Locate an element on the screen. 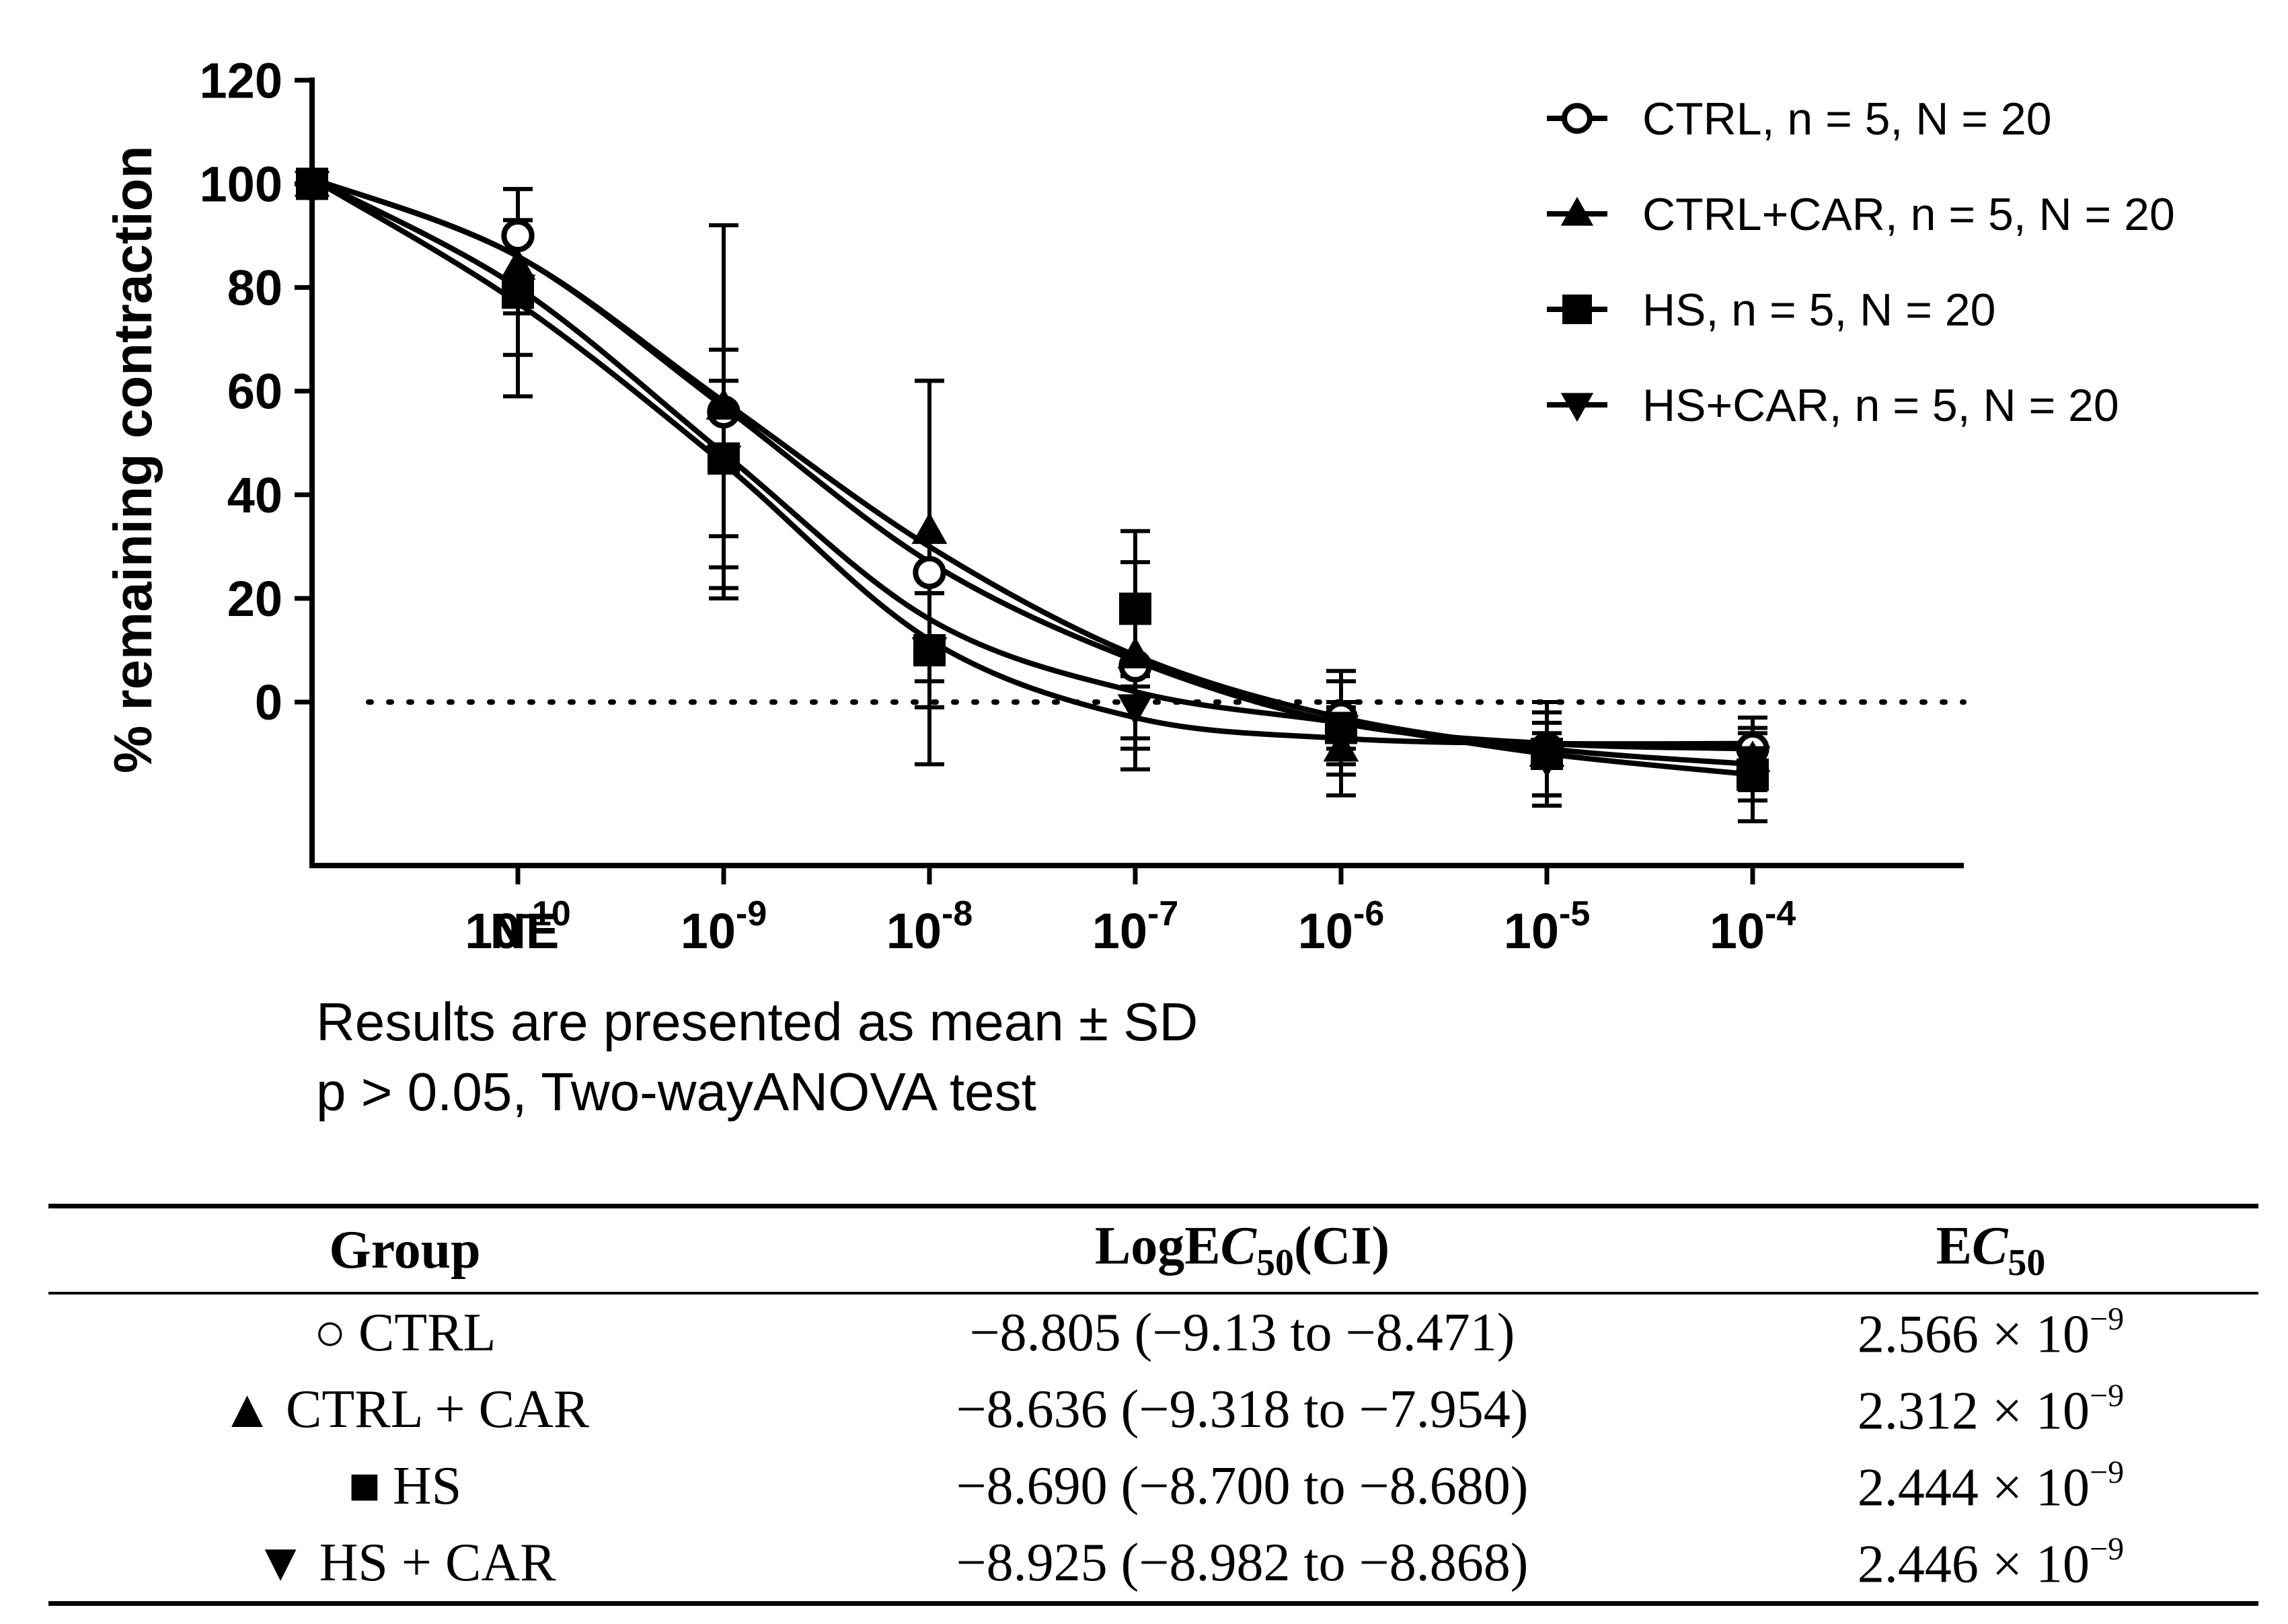 This screenshot has width=2288, height=1624. x-tick-label: 10⁻⁶ is located at coordinates (1341, 926).